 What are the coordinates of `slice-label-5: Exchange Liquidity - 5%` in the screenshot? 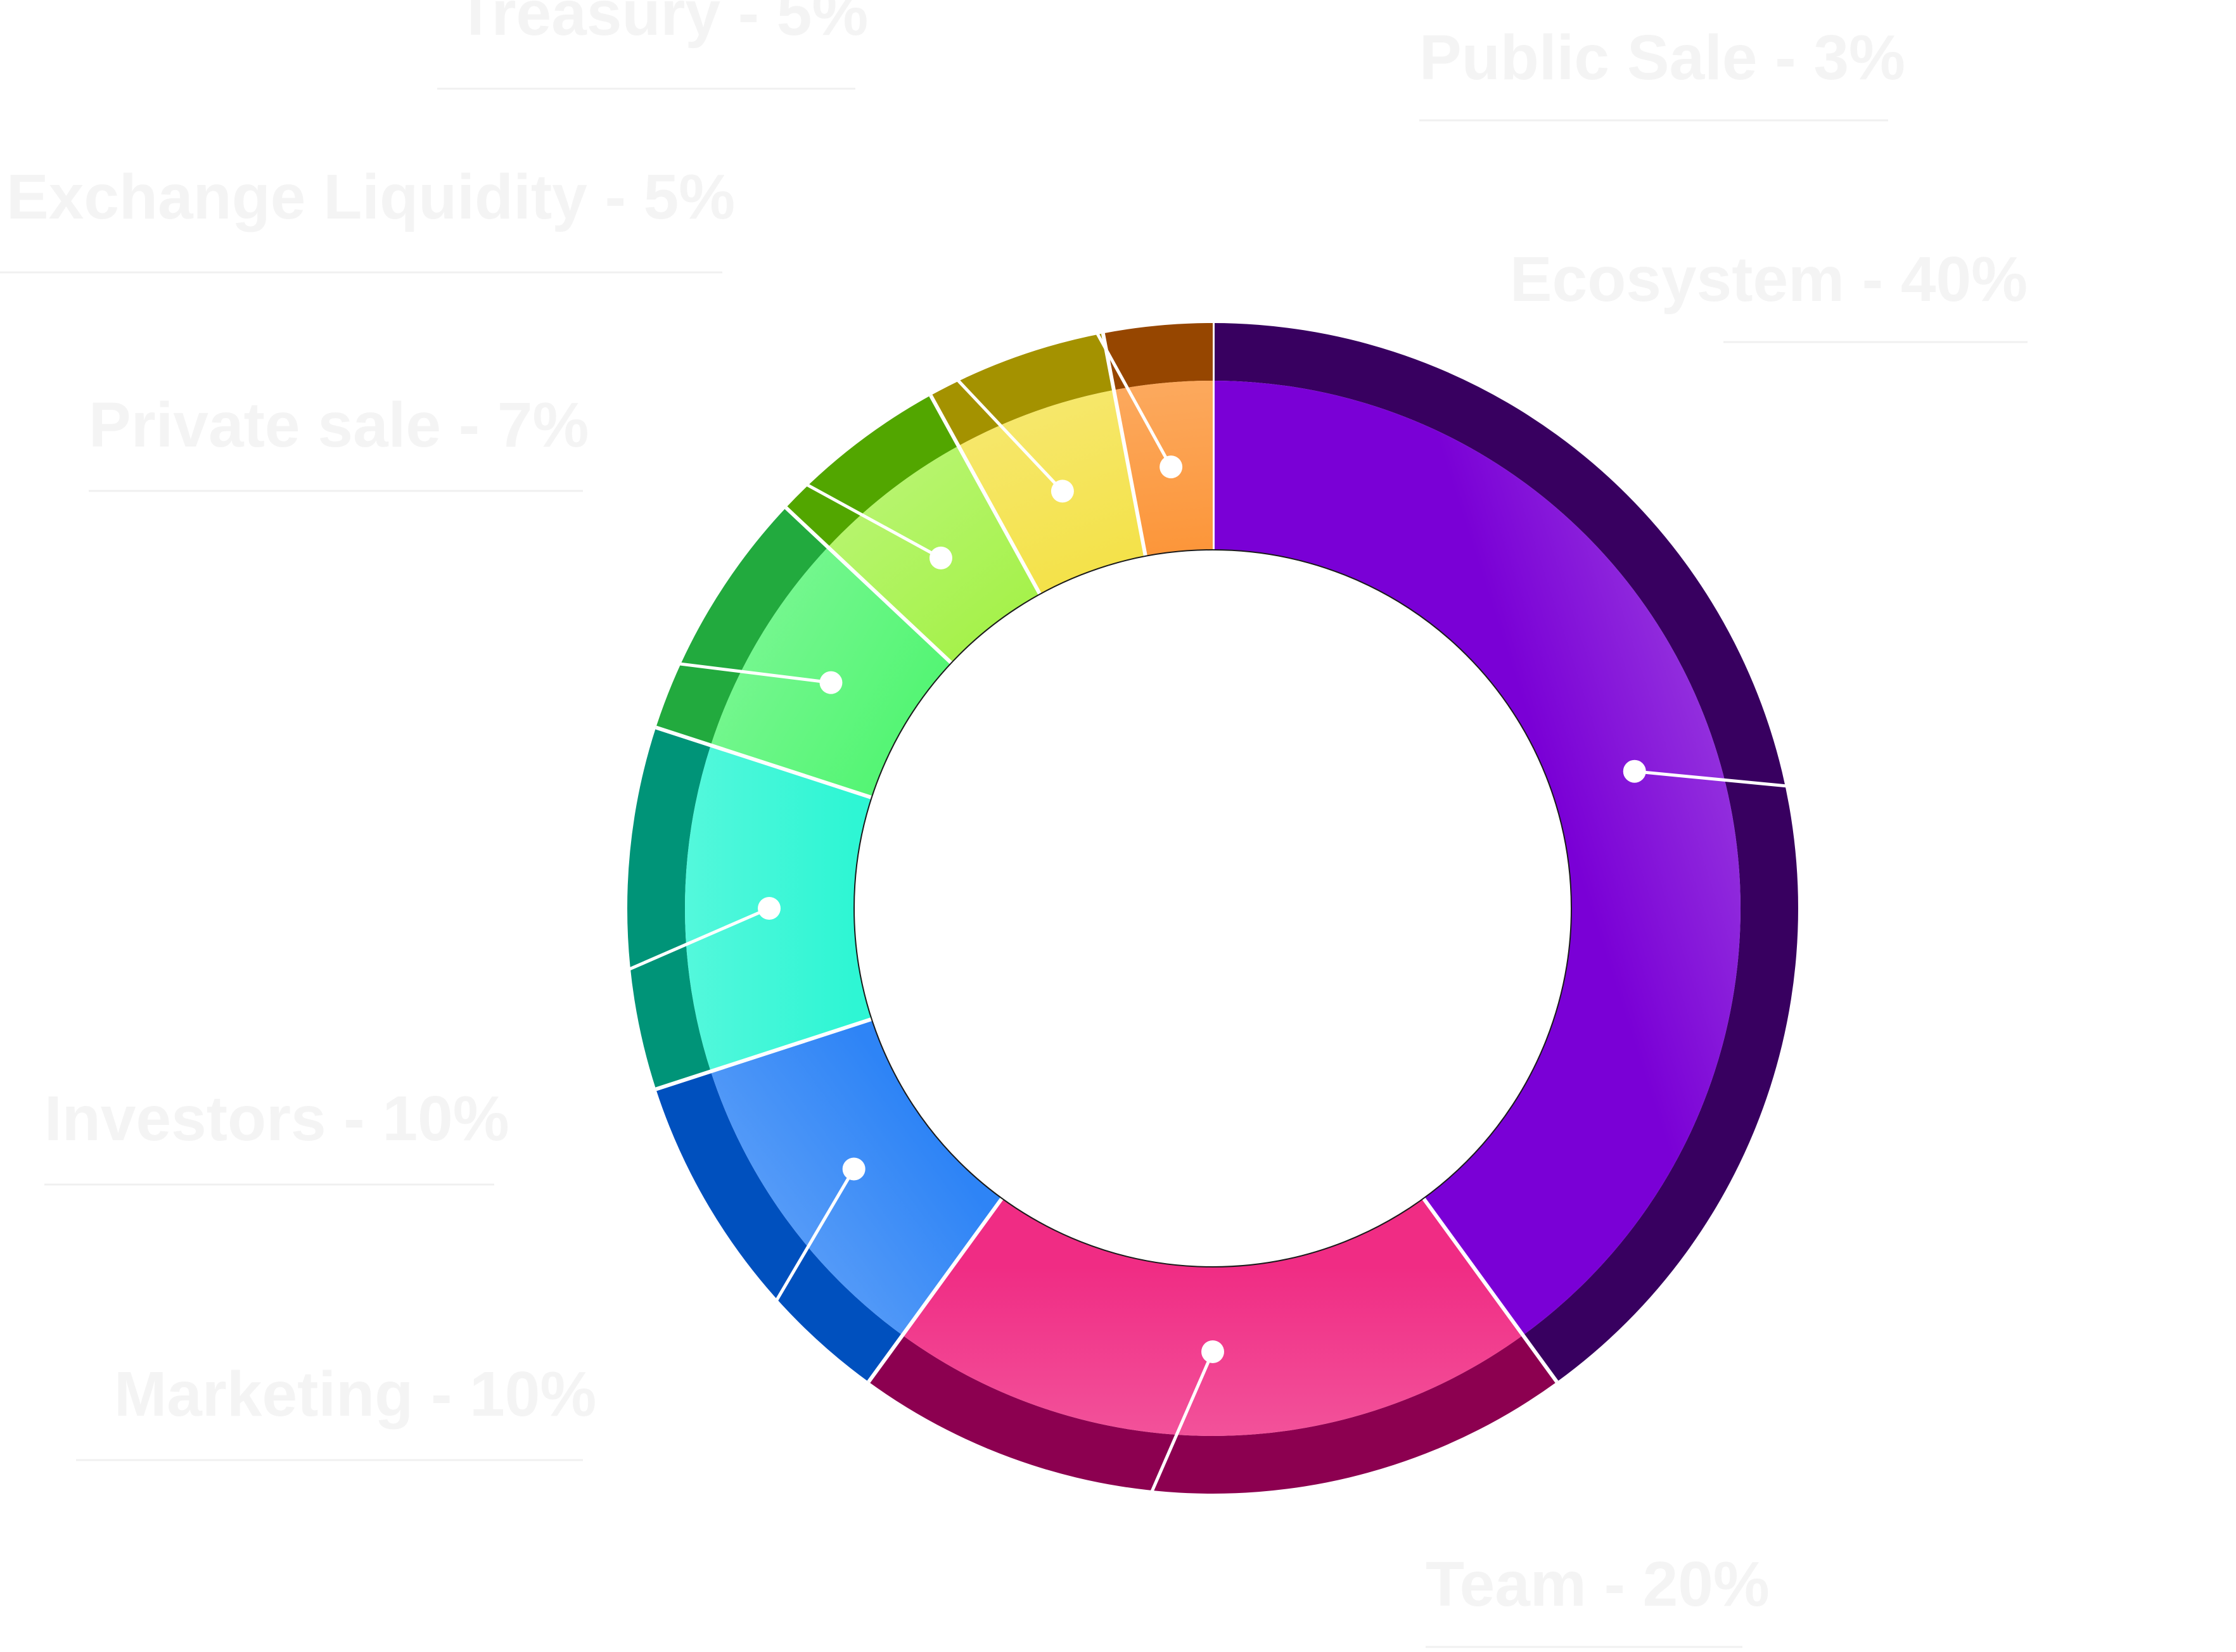 It's located at (370, 197).